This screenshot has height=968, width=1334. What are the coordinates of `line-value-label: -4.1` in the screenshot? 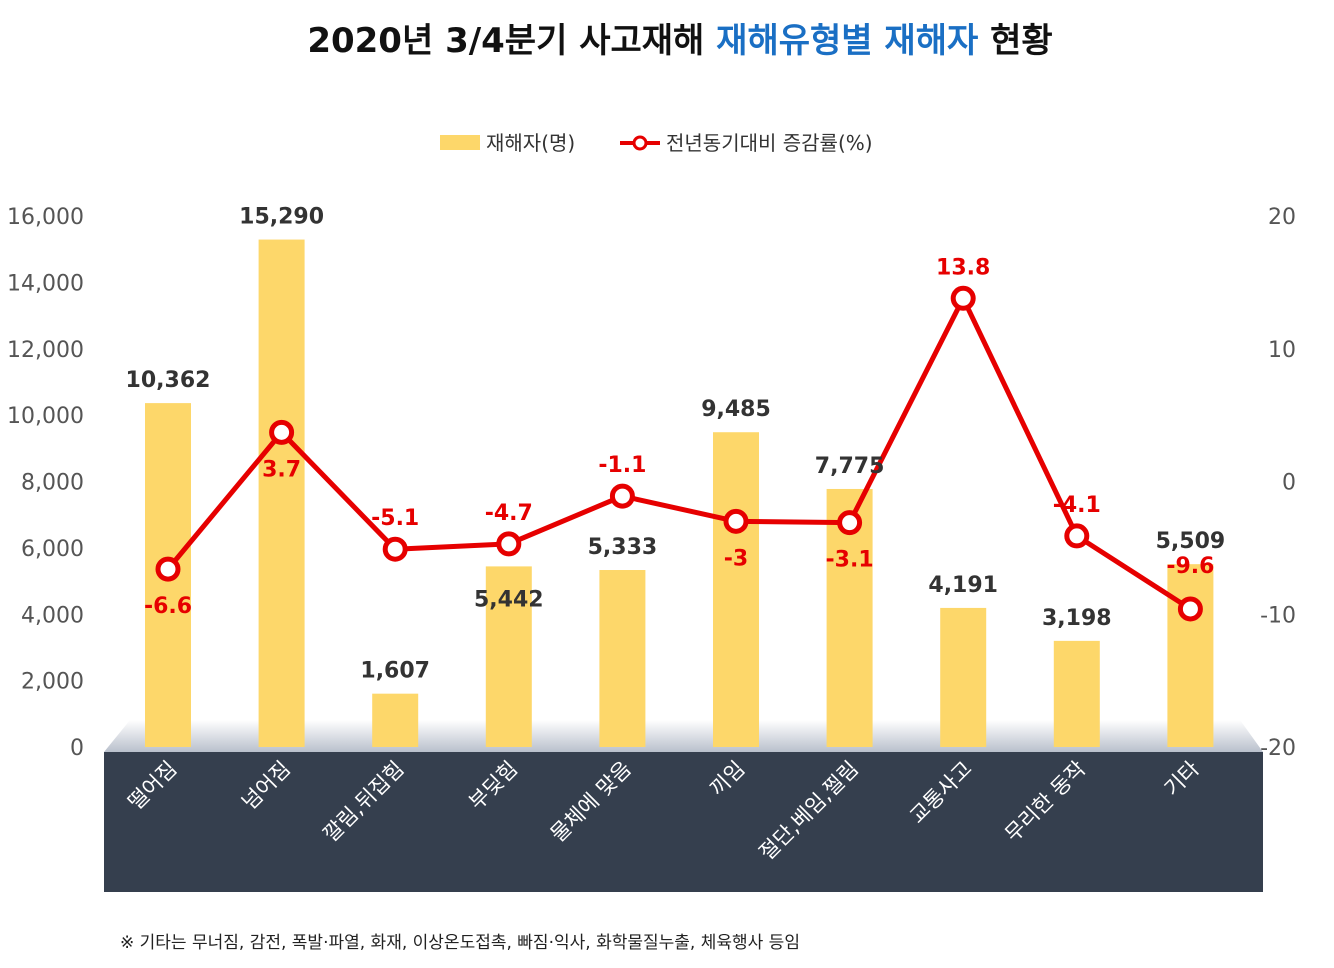 It's located at (1077, 505).